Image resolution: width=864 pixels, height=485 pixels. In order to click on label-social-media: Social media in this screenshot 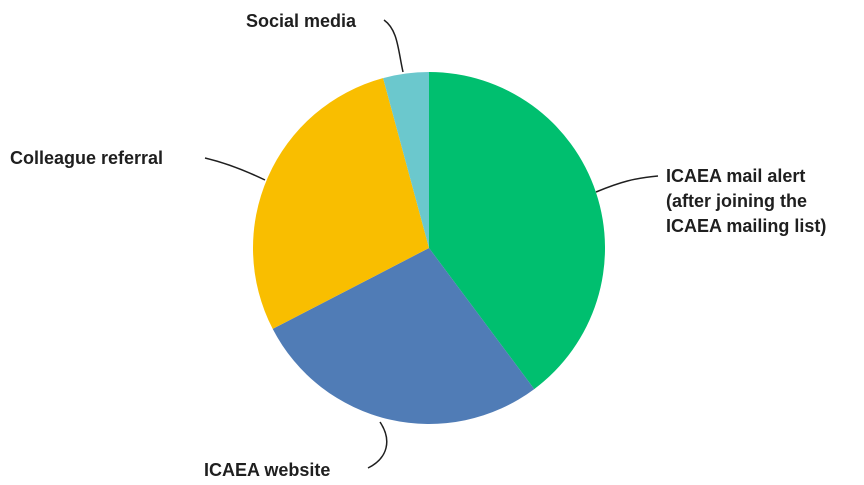, I will do `click(301, 21)`.